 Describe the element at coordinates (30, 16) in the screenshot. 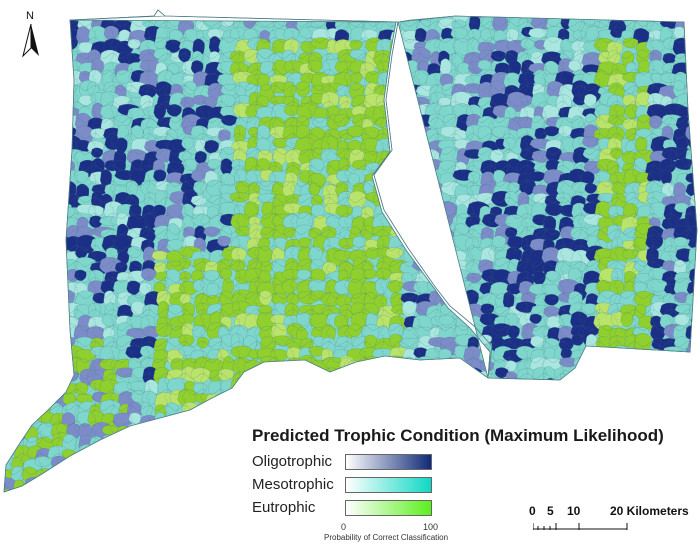

I see `north-arrow-label: N` at that location.